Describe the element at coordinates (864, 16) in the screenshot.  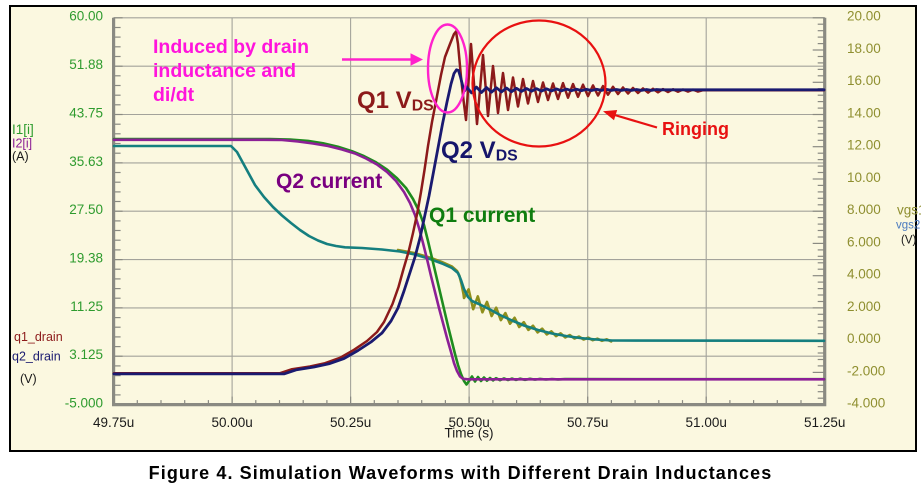
I see `svg-text: 20.00` at that location.